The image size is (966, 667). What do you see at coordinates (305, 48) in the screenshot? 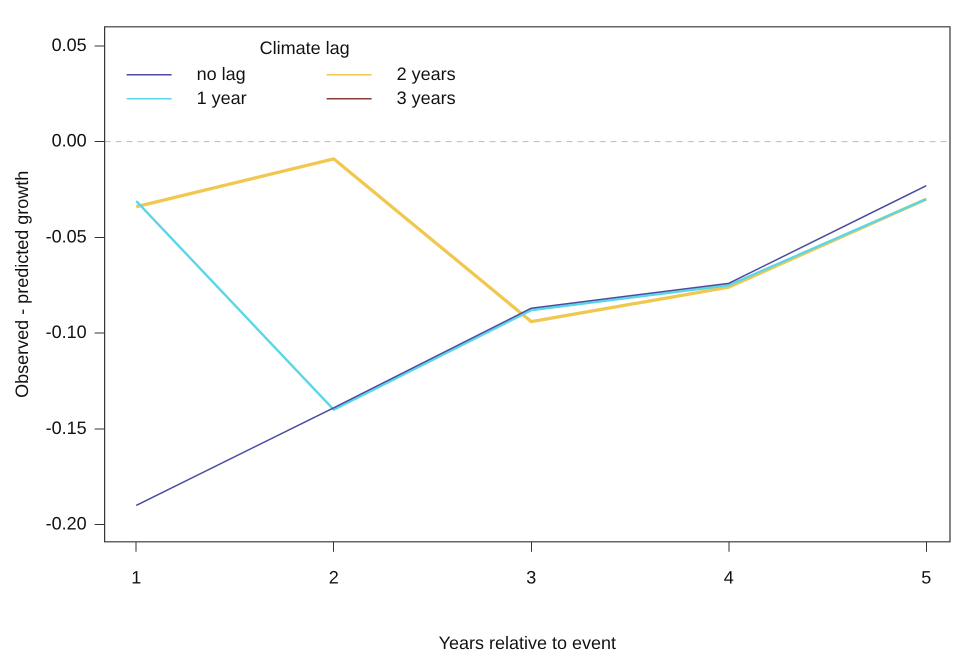
I see `legend-title: Climate lag` at bounding box center [305, 48].